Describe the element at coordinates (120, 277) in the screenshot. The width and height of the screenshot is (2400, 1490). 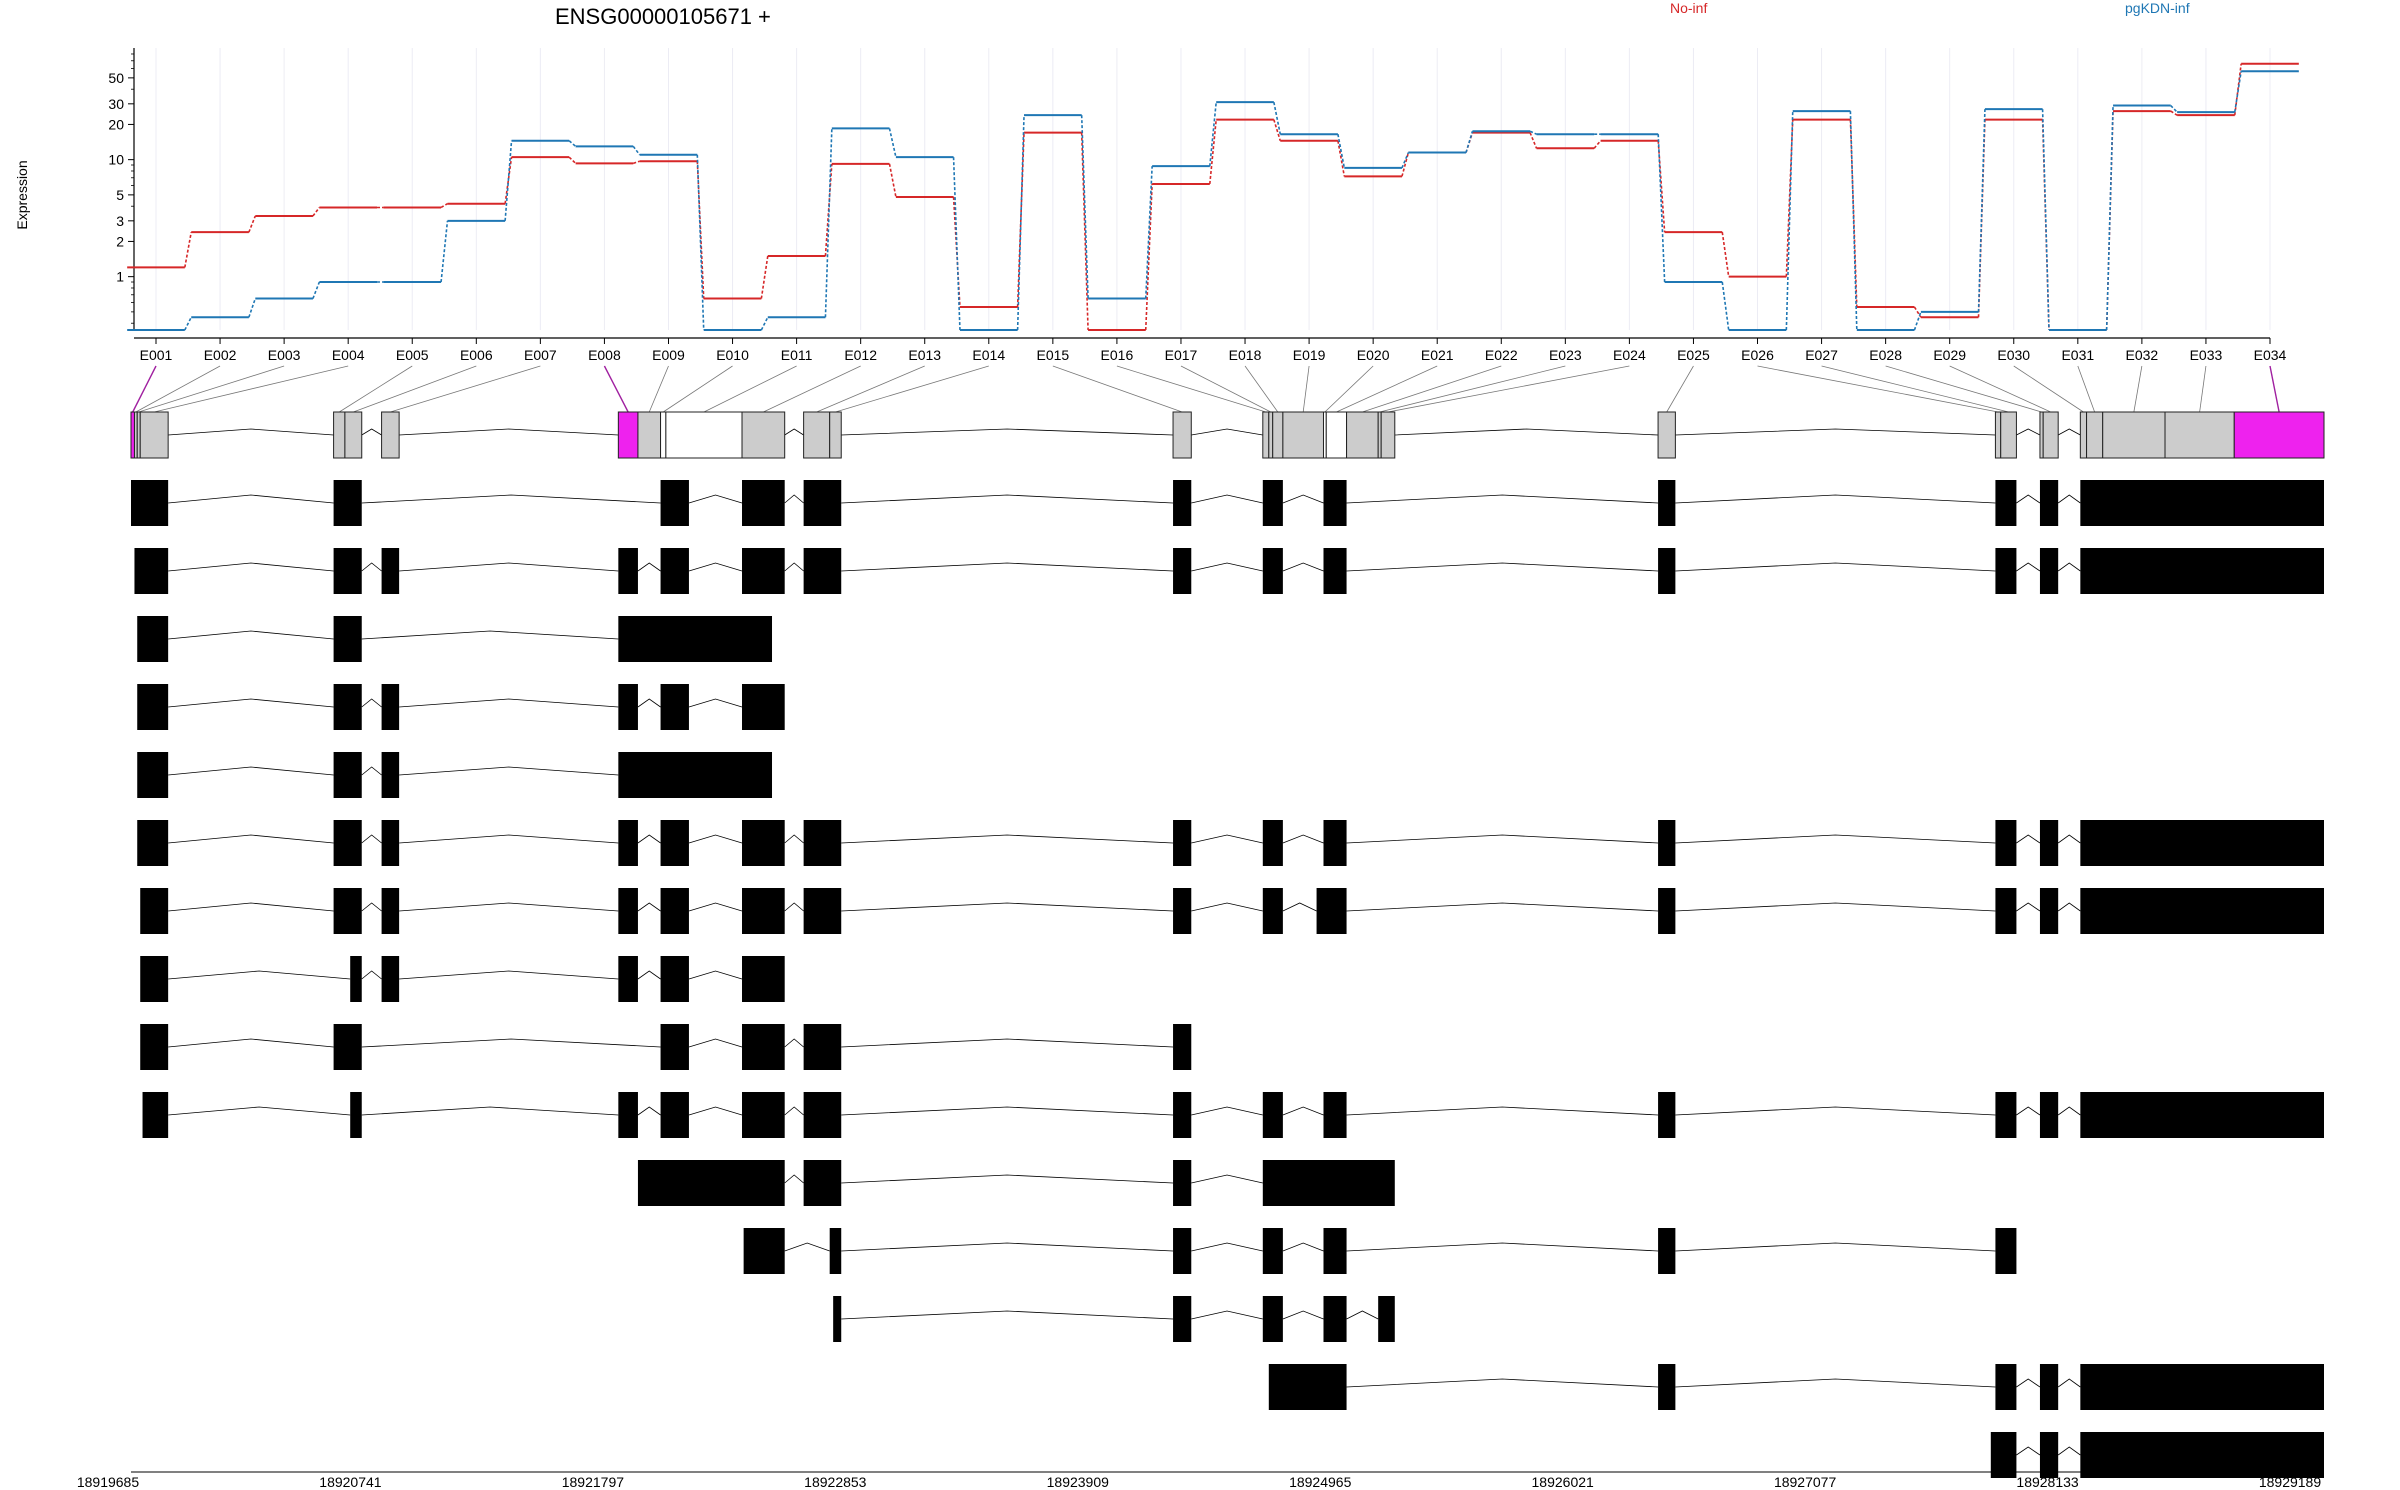
I see `y-tick-label: 1` at that location.